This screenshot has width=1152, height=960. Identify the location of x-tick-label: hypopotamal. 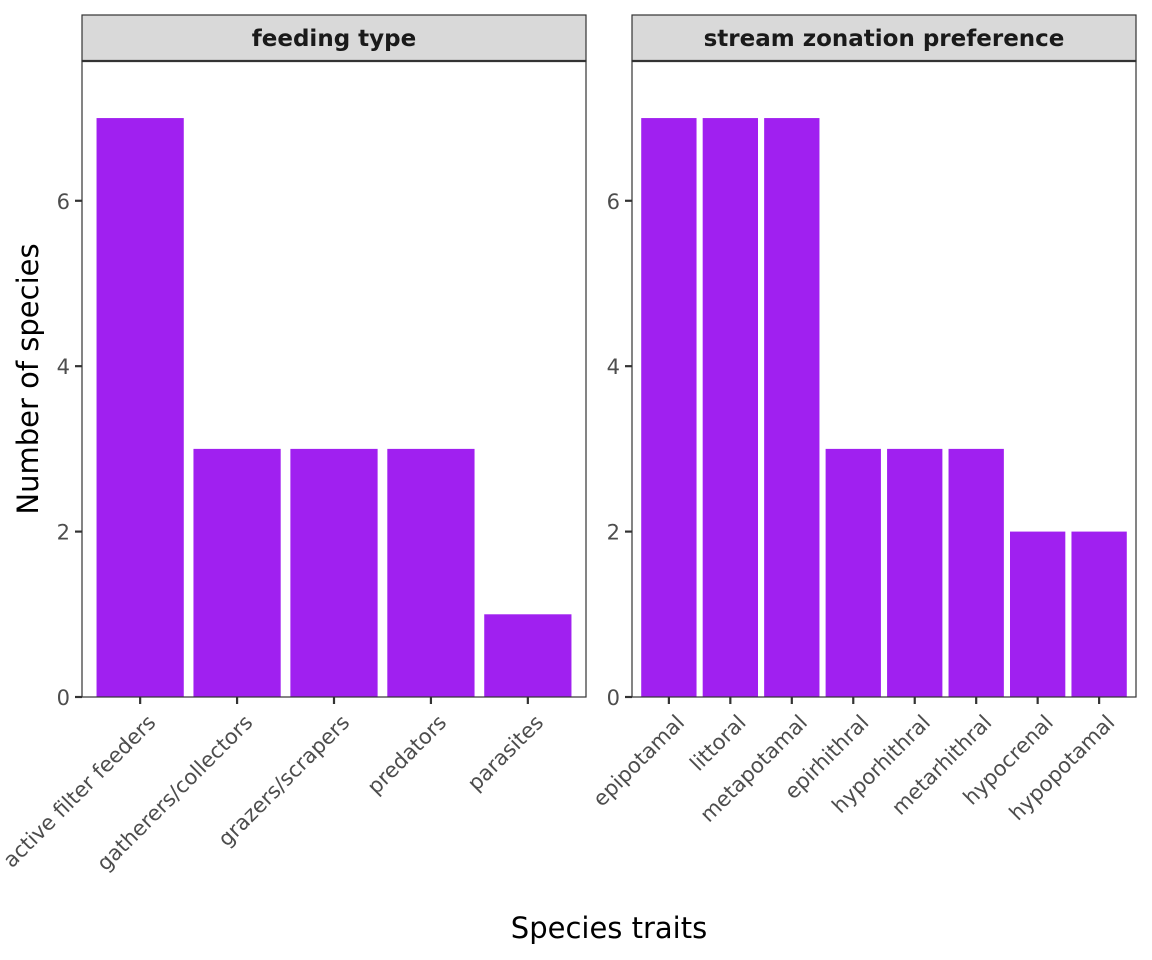
(1062, 767).